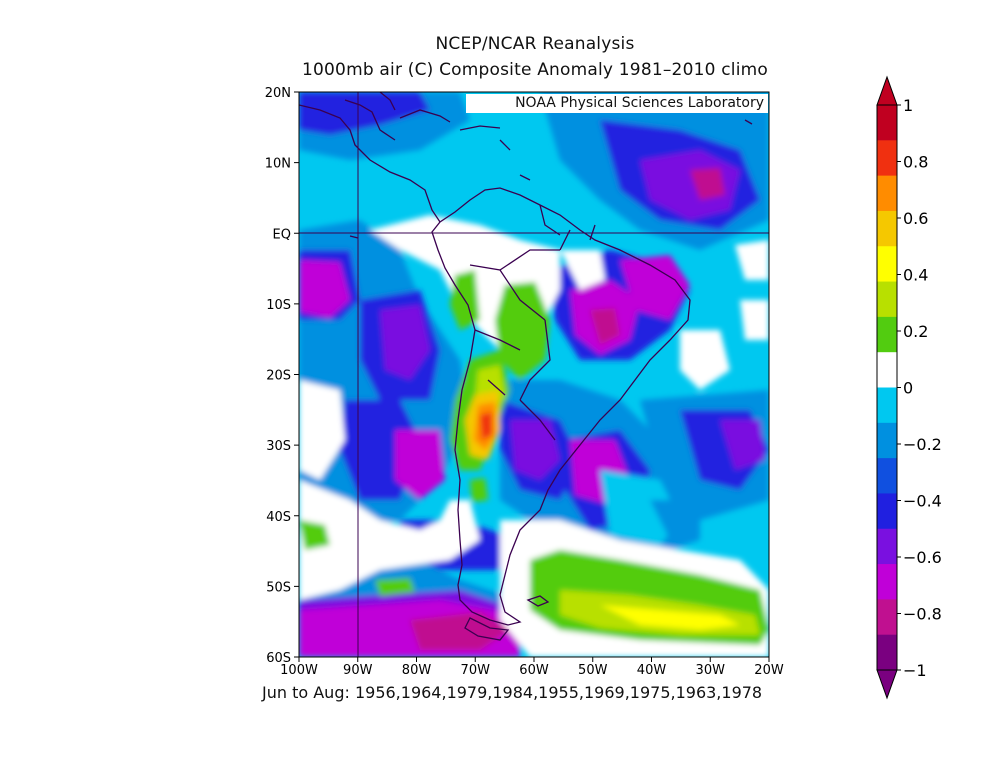 This screenshot has width=1000, height=775. I want to click on colorbar-top-arrow, so click(887, 90).